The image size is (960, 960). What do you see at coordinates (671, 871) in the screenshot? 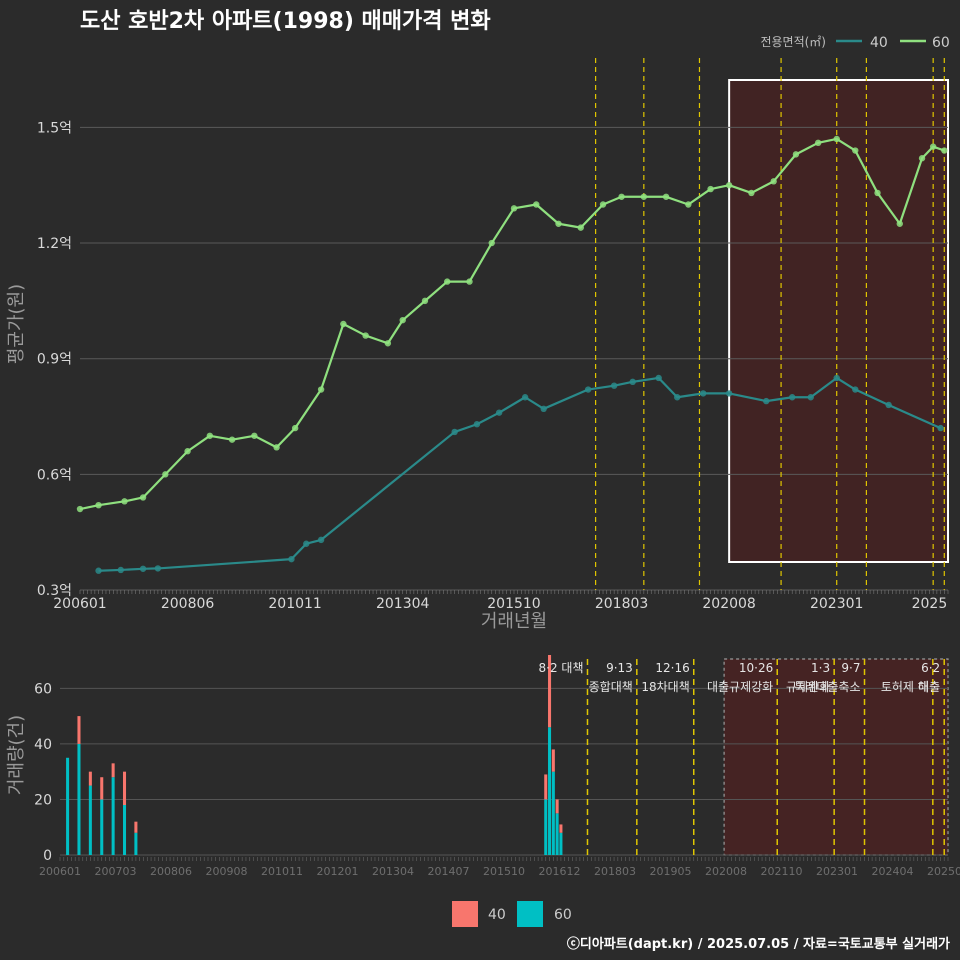
I see `x-tick-label-volume: 201905` at bounding box center [671, 871].